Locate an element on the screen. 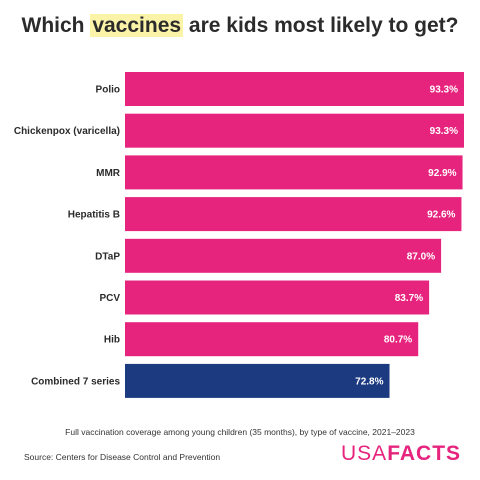 This screenshot has height=480, width=480. usafacts-logo: USAFACTS is located at coordinates (401, 454).